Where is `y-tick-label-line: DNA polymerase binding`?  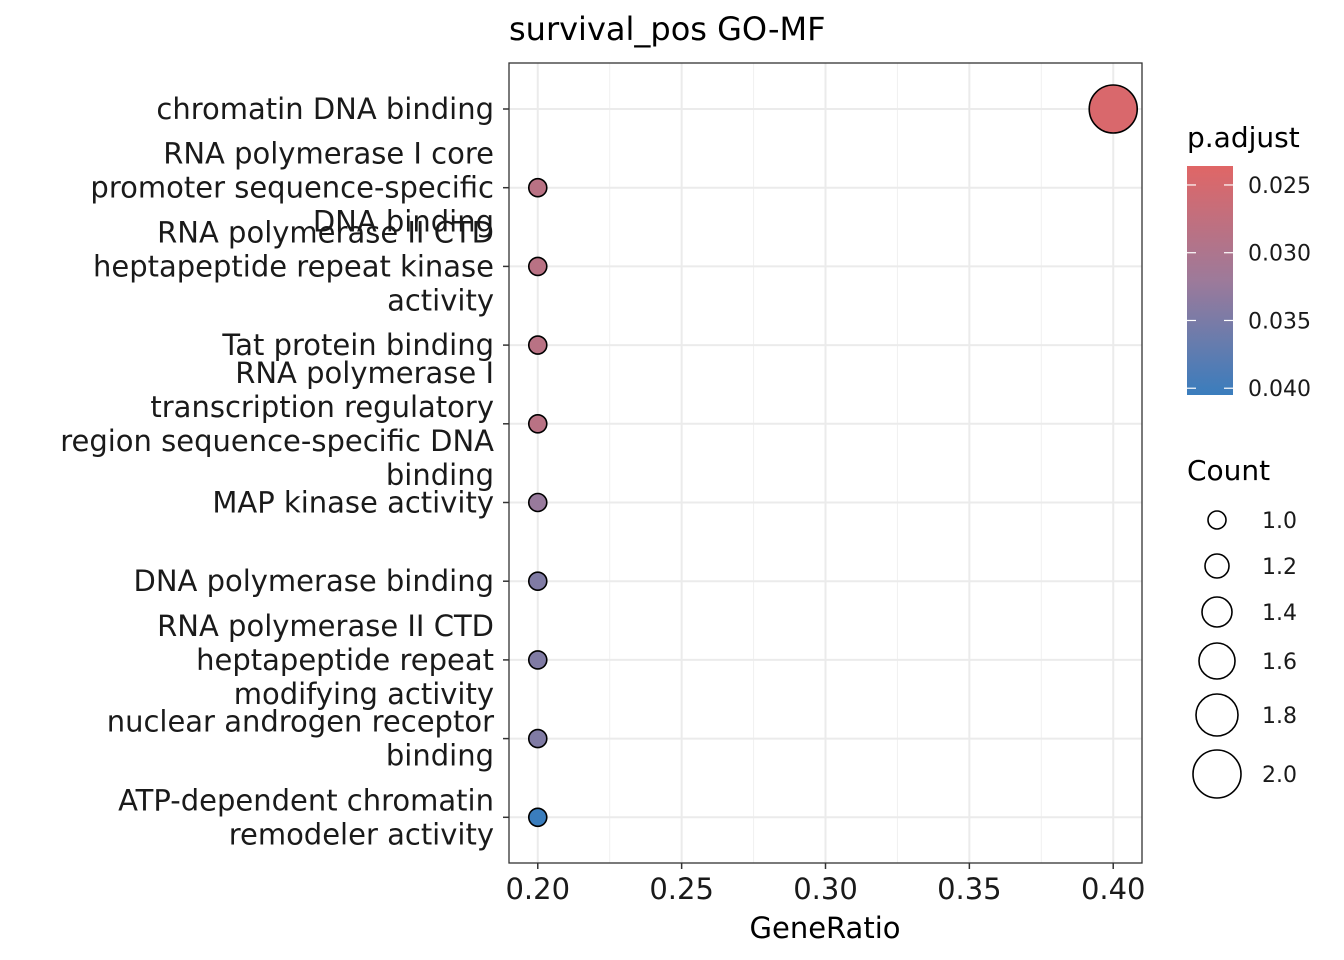 y-tick-label-line: DNA polymerase binding is located at coordinates (313, 581).